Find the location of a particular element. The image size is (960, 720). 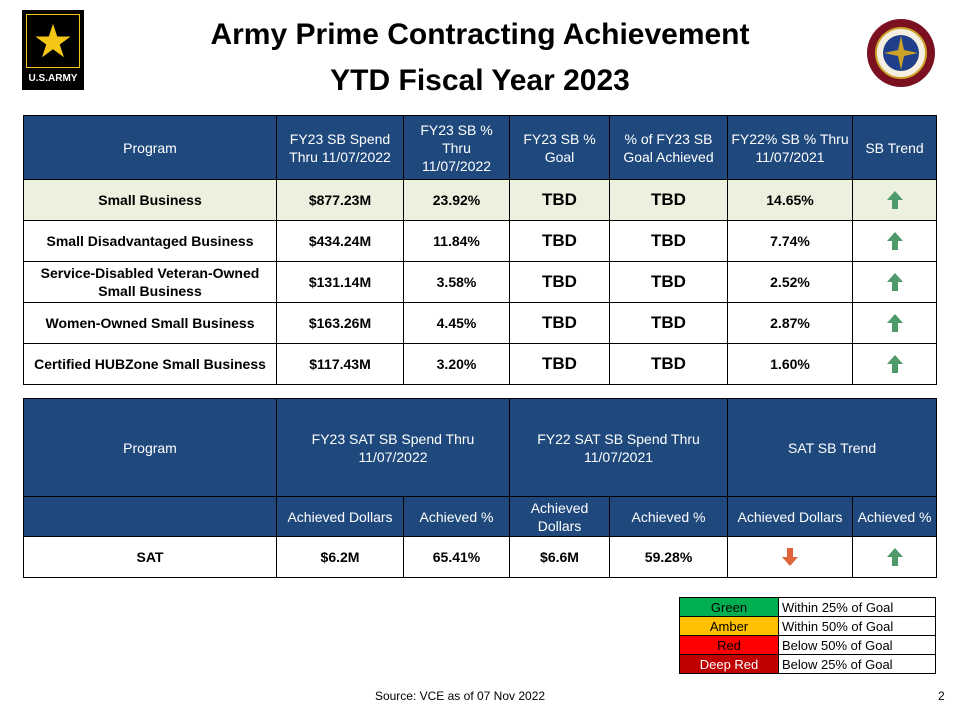

header-fy22-pct: FY22% SB % Thru 11/07/2021 is located at coordinates (790, 147).